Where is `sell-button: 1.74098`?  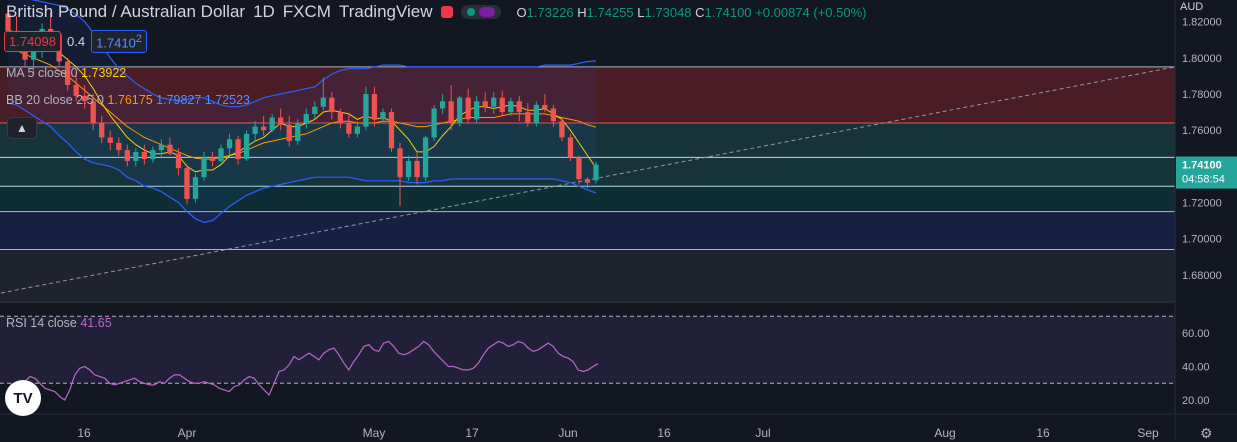 sell-button: 1.74098 is located at coordinates (32, 42).